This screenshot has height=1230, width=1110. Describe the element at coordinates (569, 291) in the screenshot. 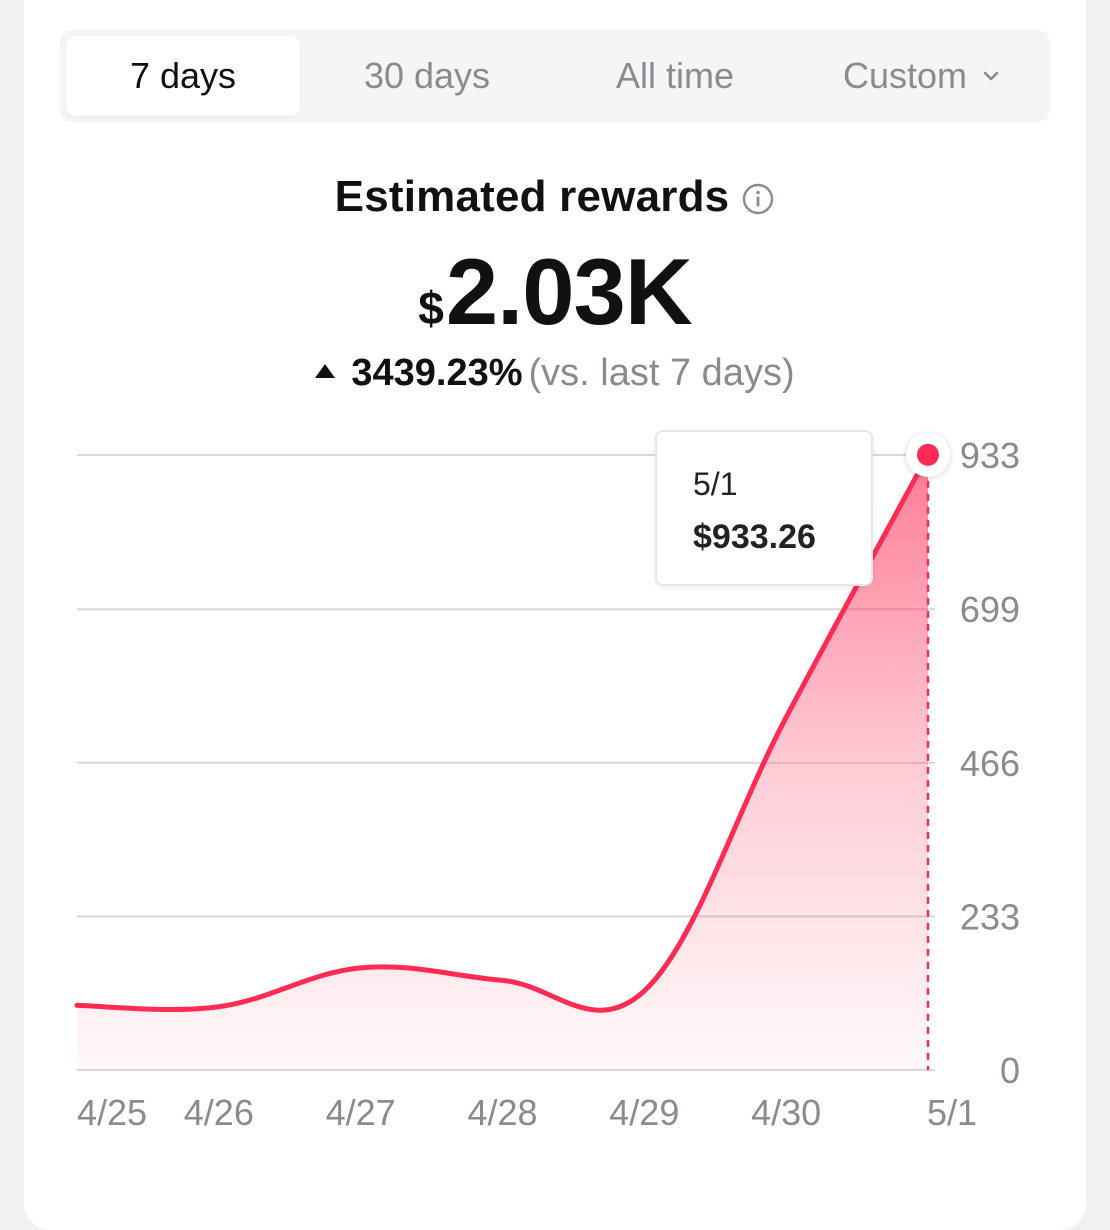

I see `amount-value: 2.03K` at that location.